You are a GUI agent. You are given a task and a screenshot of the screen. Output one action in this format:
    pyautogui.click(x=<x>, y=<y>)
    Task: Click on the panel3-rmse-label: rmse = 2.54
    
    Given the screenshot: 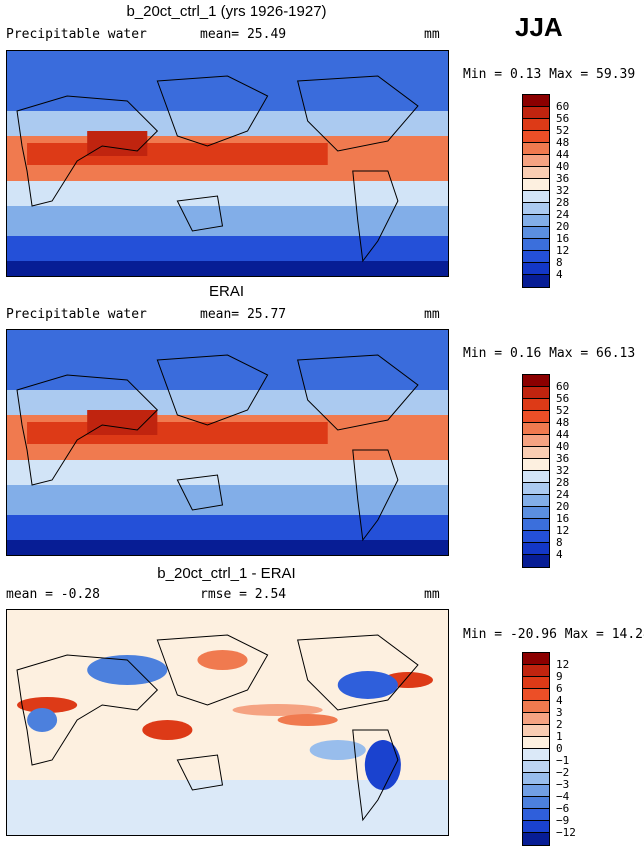 What is the action you would take?
    pyautogui.click(x=243, y=594)
    